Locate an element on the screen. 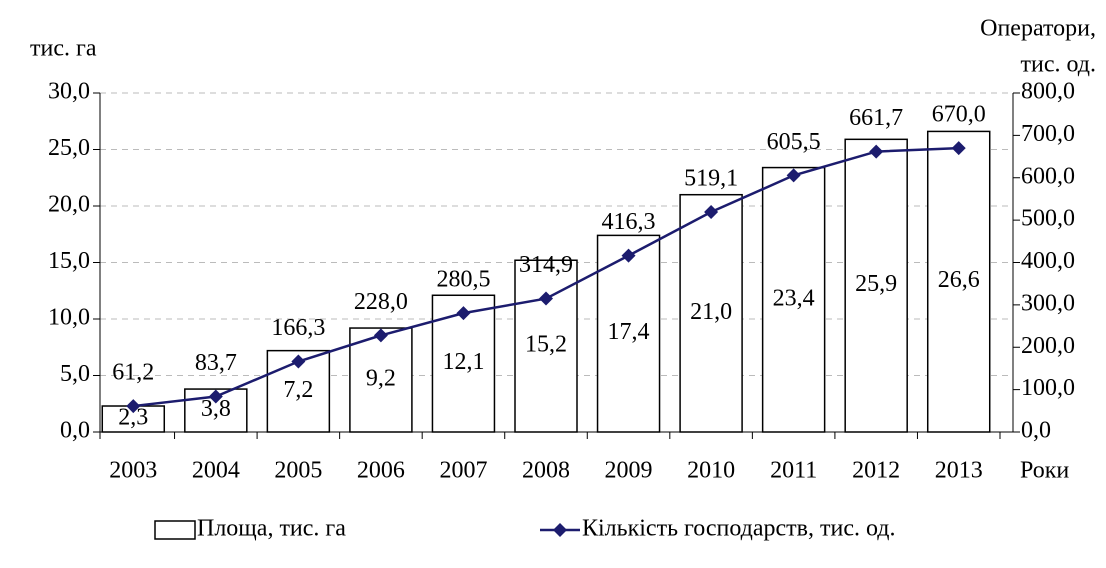  bar-value-label: 25,9 is located at coordinates (876, 284).